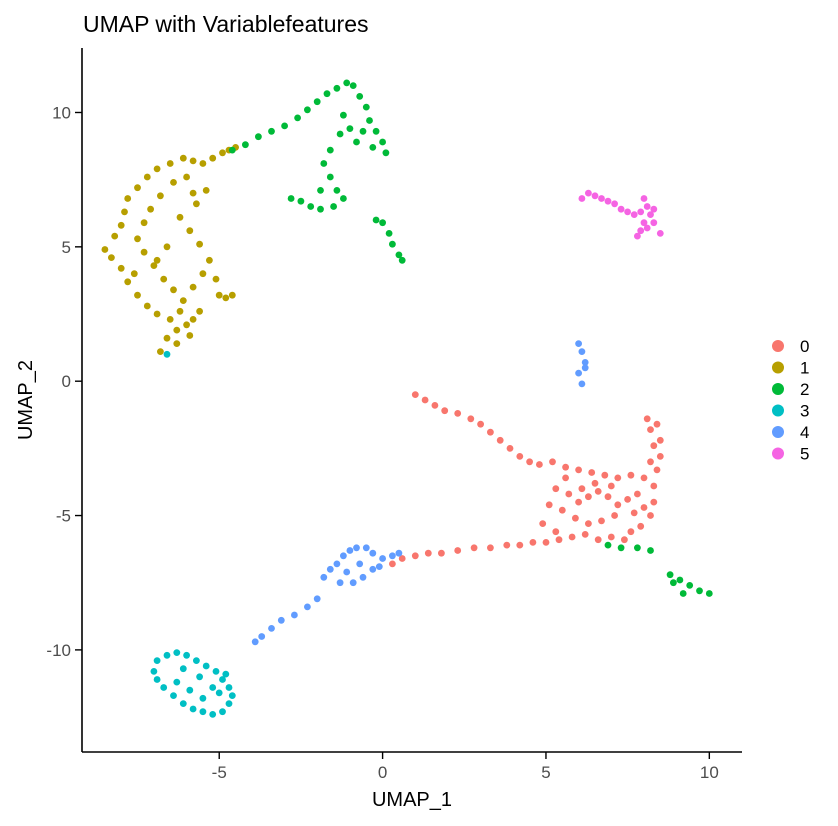 Image resolution: width=838 pixels, height=826 pixels. What do you see at coordinates (382, 772) in the screenshot?
I see `x-tick-label: 0` at bounding box center [382, 772].